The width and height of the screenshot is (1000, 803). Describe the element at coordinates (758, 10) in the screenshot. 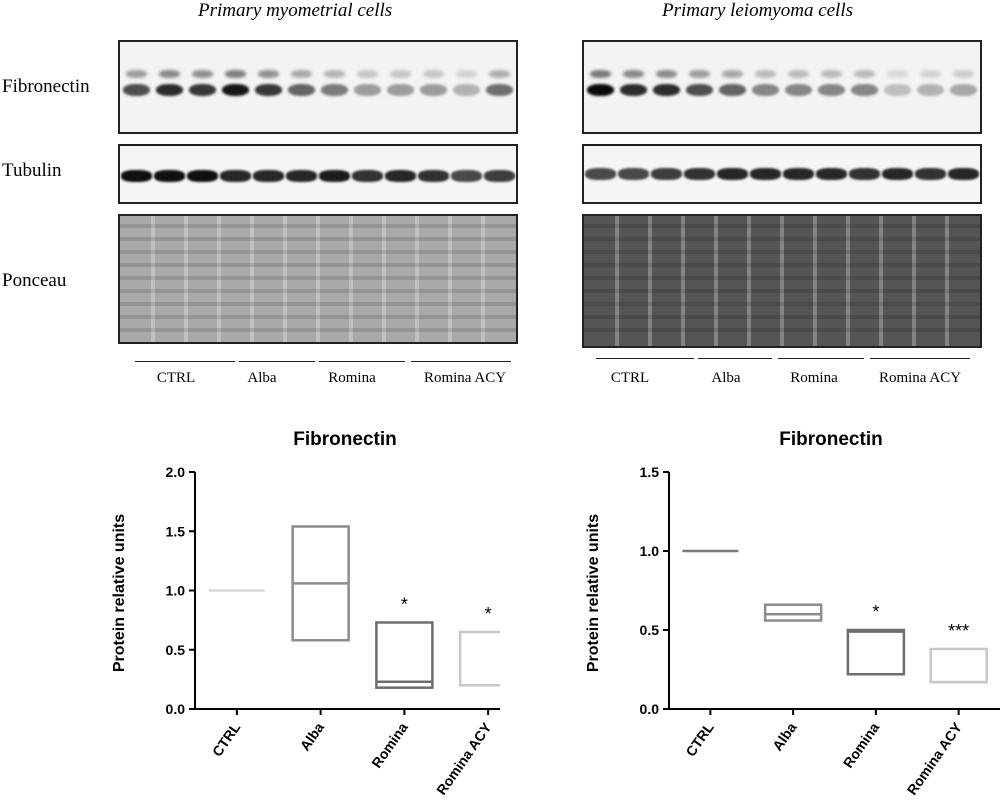

I see `blot-title-leiomyoma: Primary leiomyoma cells` at that location.